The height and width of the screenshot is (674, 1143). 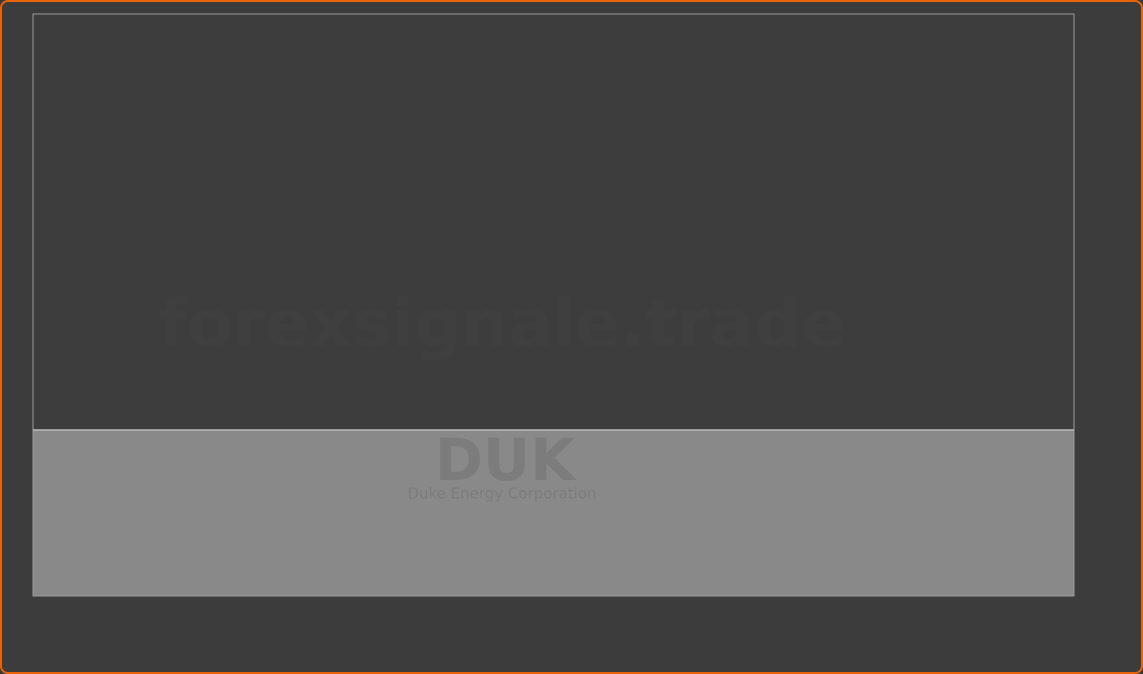 What do you see at coordinates (501, 494) in the screenshot?
I see `watermark-company: Duke Energy Corporation` at bounding box center [501, 494].